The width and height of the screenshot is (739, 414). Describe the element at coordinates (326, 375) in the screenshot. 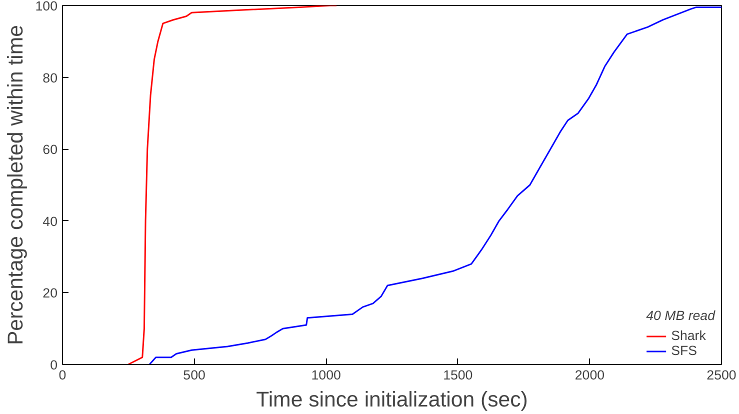

I see `x-tick-label: 1000` at that location.